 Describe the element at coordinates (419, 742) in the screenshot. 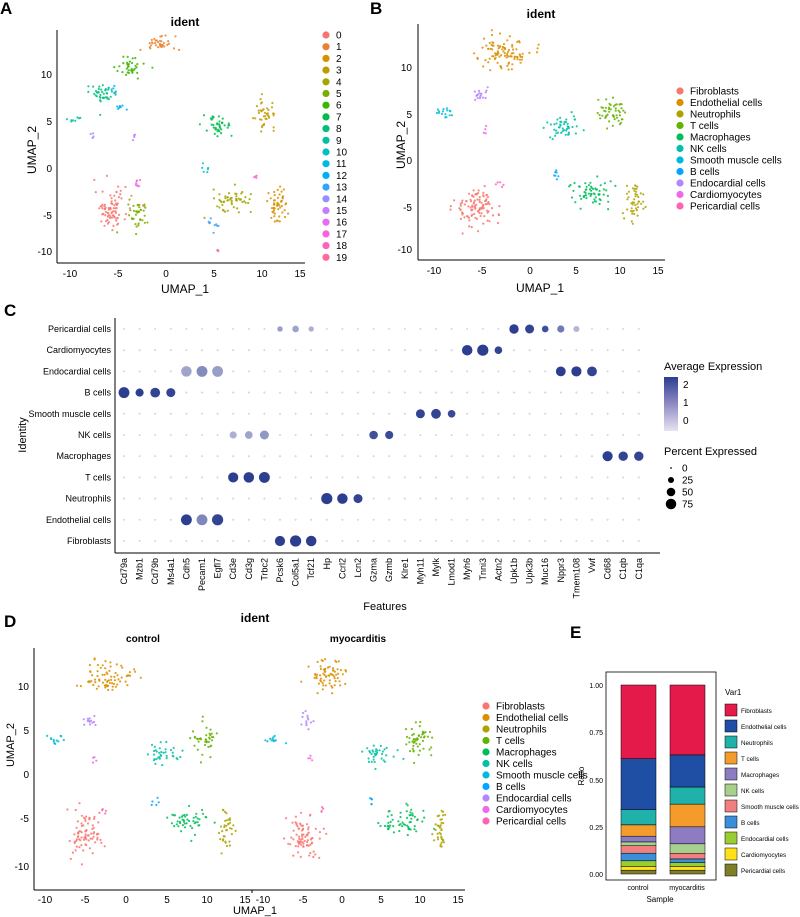

I see `cluster-t-cells` at that location.